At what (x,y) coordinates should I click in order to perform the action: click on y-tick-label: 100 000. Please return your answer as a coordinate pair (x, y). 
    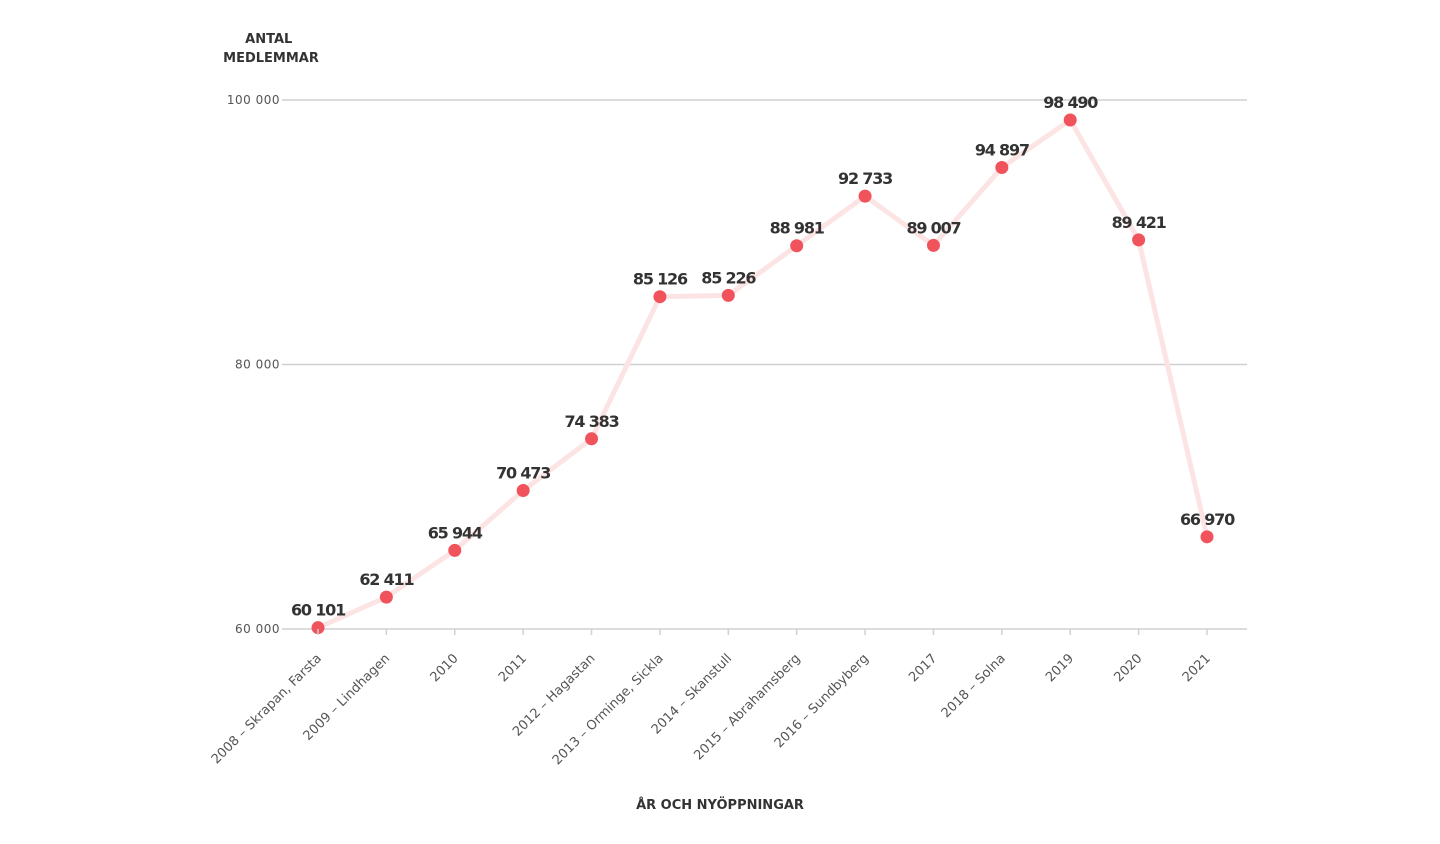
    Looking at the image, I should click on (253, 100).